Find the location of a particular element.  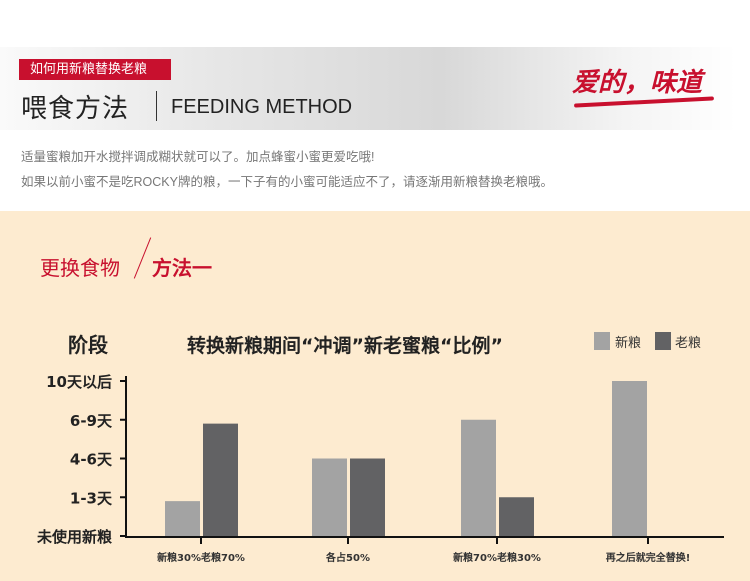

y-axis-label: 阶段 is located at coordinates (88, 345).